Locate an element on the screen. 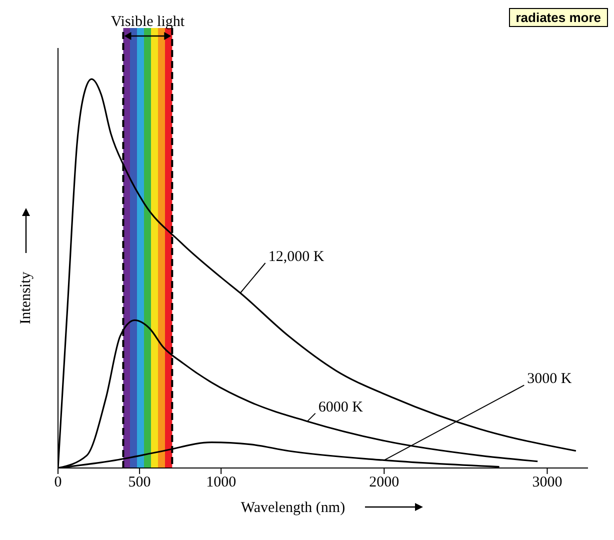 Image resolution: width=614 pixels, height=540 pixels. y-axis-title: Intensity is located at coordinates (26, 297).